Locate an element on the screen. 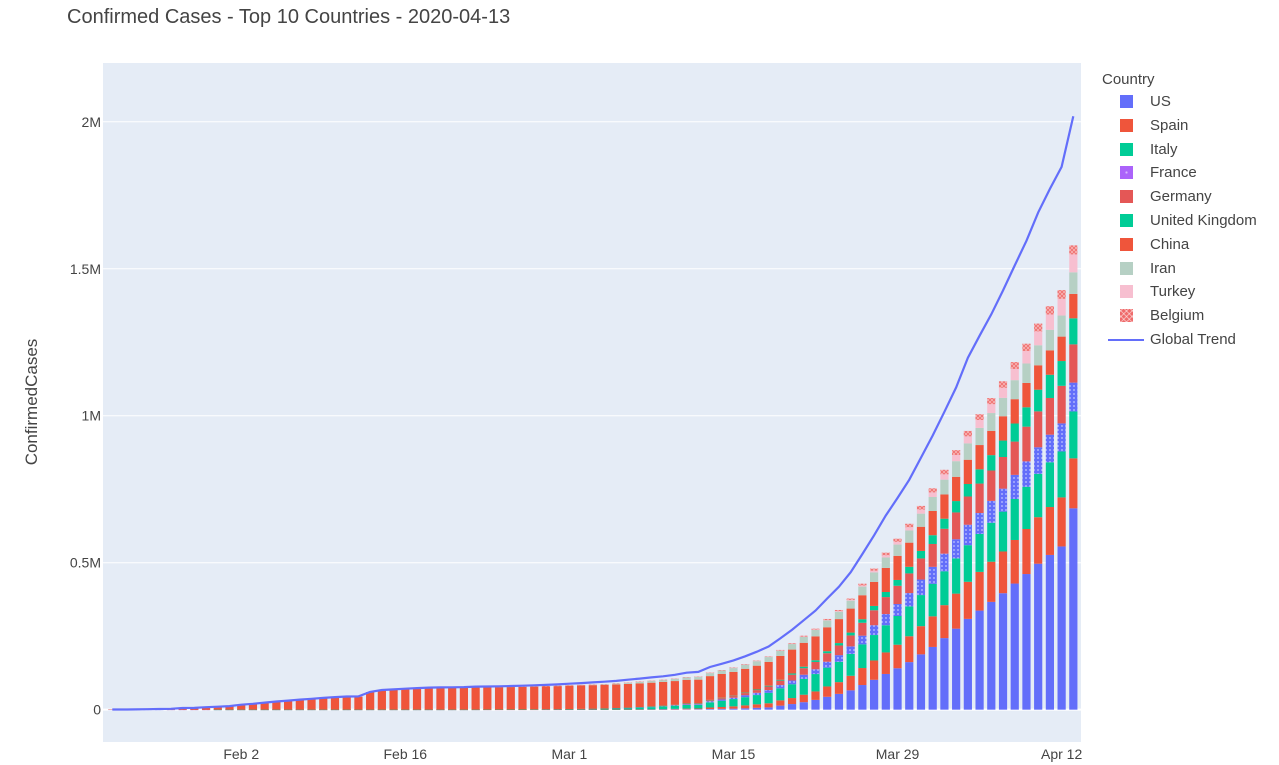 This screenshot has width=1279, height=765. legend-item-italy: Italy is located at coordinates (1179, 150).